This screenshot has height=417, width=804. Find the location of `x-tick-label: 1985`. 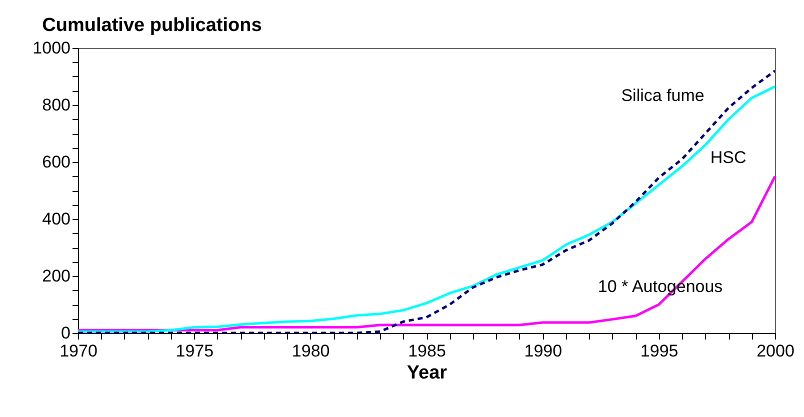

x-tick-label: 1985 is located at coordinates (427, 351).